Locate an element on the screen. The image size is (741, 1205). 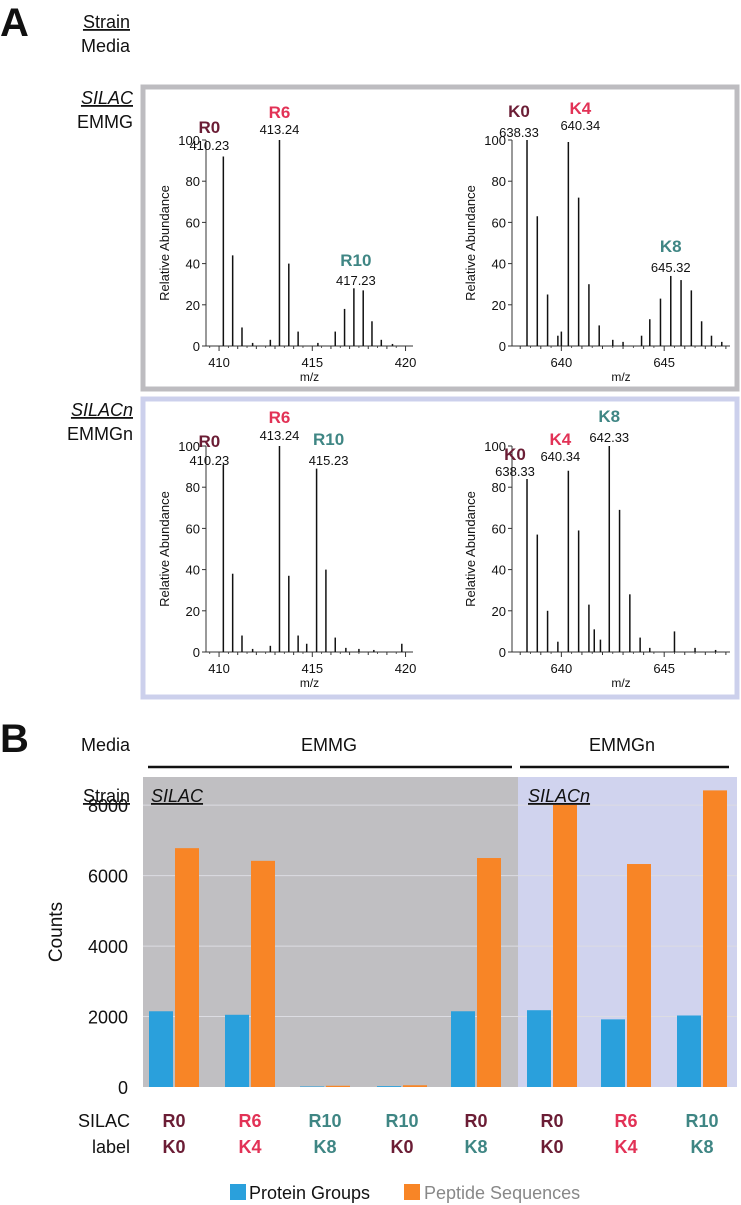
y-tick-label: 4000 is located at coordinates (108, 947).